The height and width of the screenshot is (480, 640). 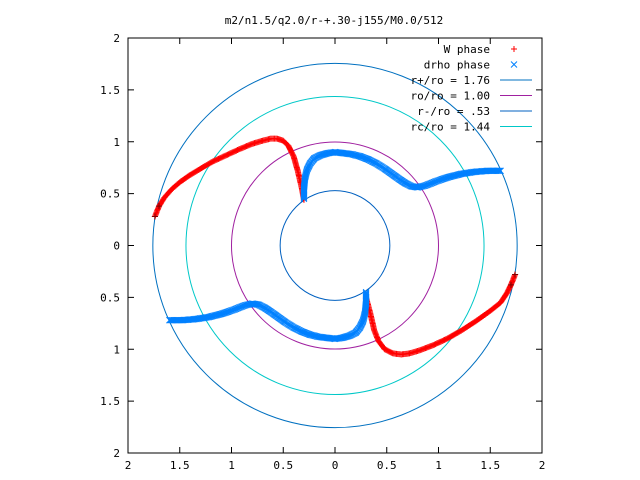 I want to click on legend-label: rc/ro = 1.44, so click(x=451, y=127).